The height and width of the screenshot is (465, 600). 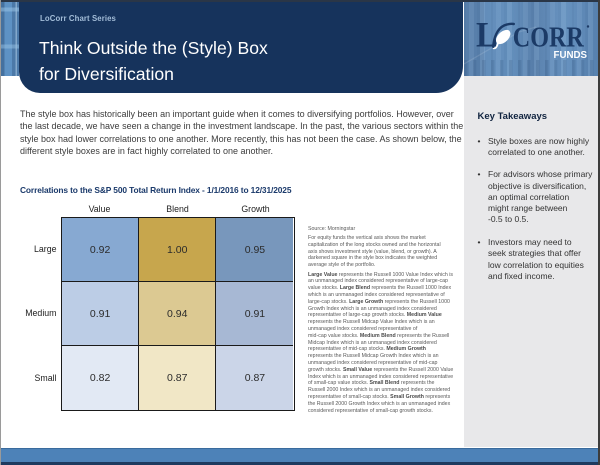 I want to click on svg-text: CORR, so click(x=547, y=37).